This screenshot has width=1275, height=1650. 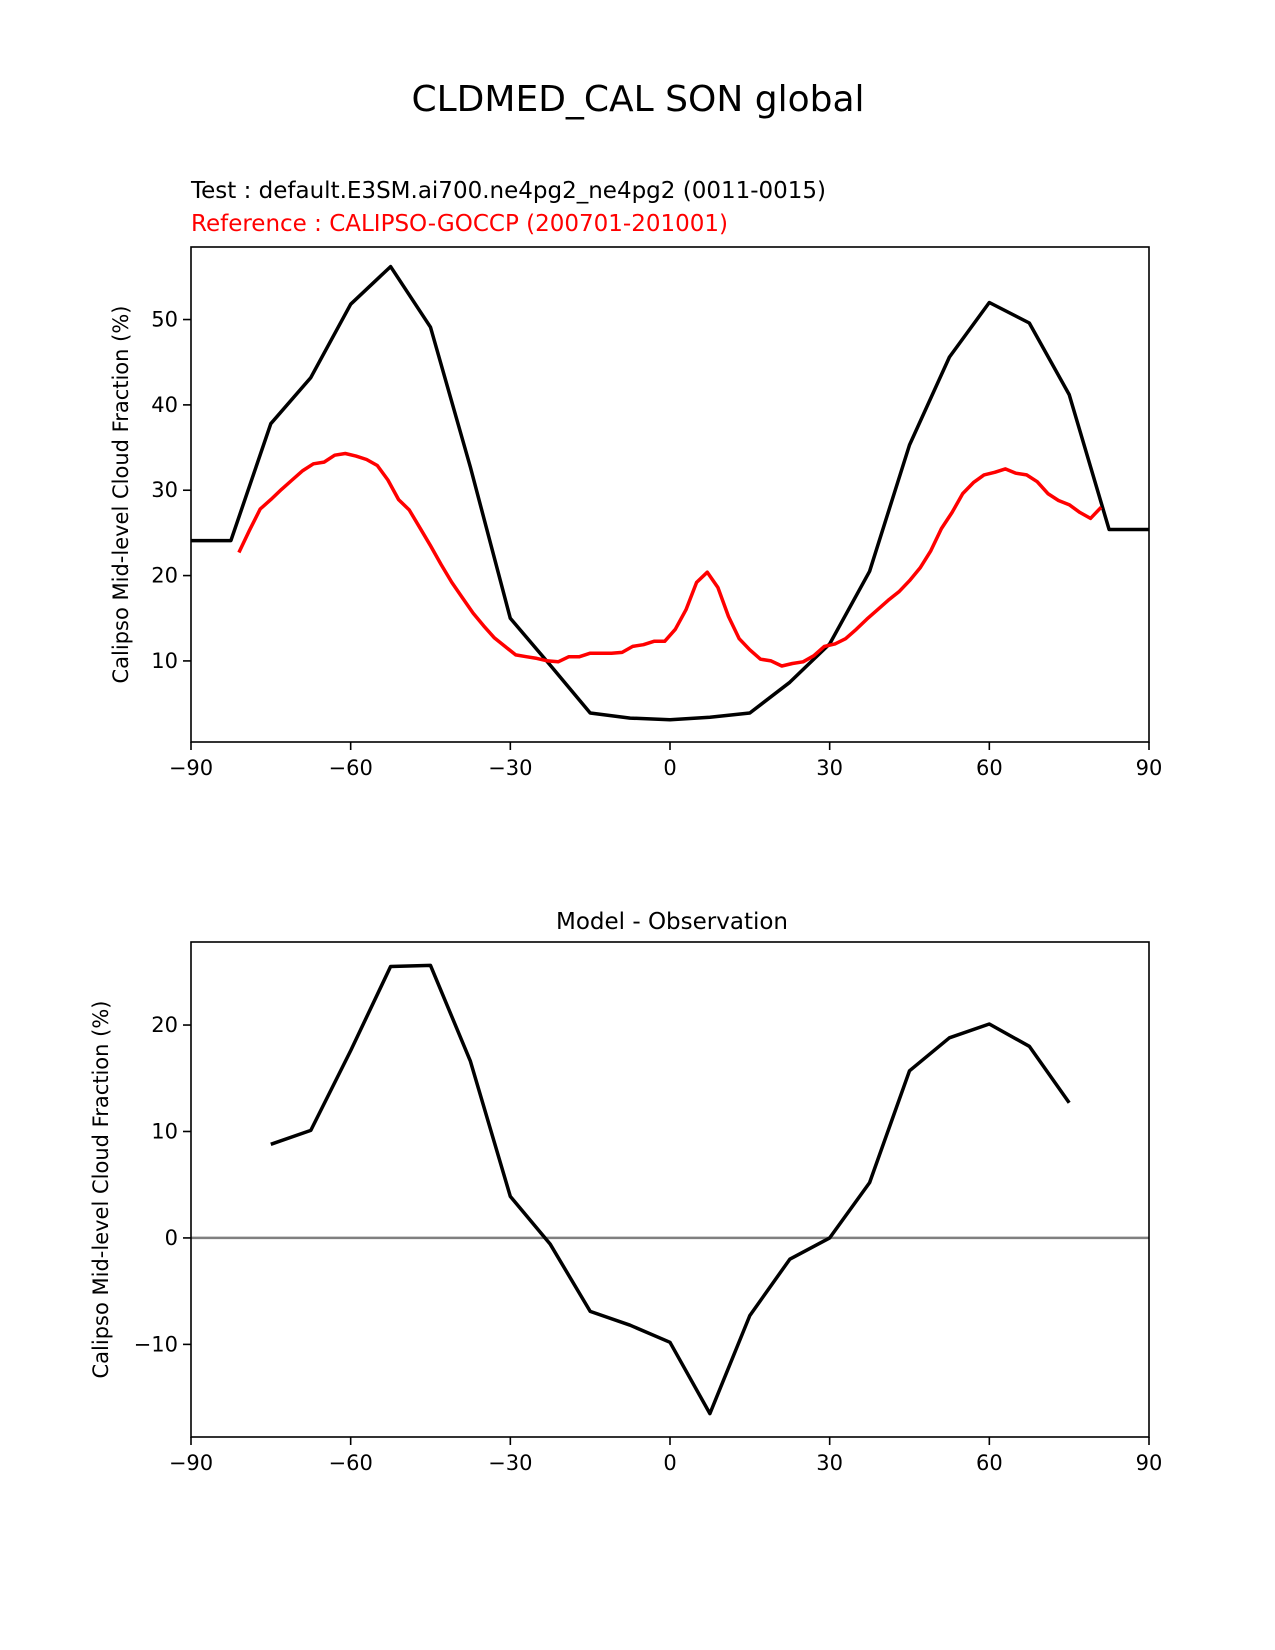 What do you see at coordinates (672, 922) in the screenshot?
I see `difference-title: Model - Observation` at bounding box center [672, 922].